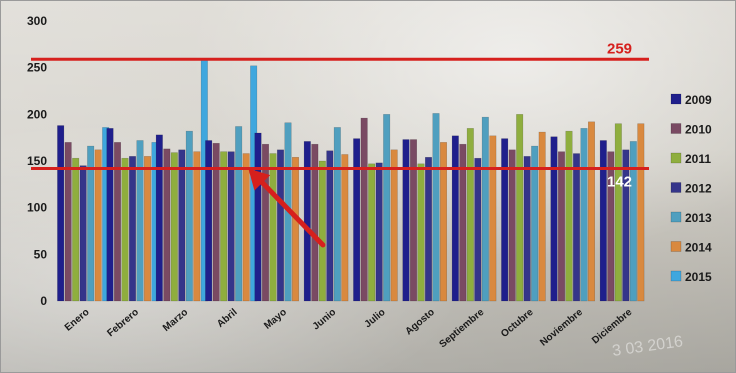  I want to click on legend-label: 2012, so click(698, 189).